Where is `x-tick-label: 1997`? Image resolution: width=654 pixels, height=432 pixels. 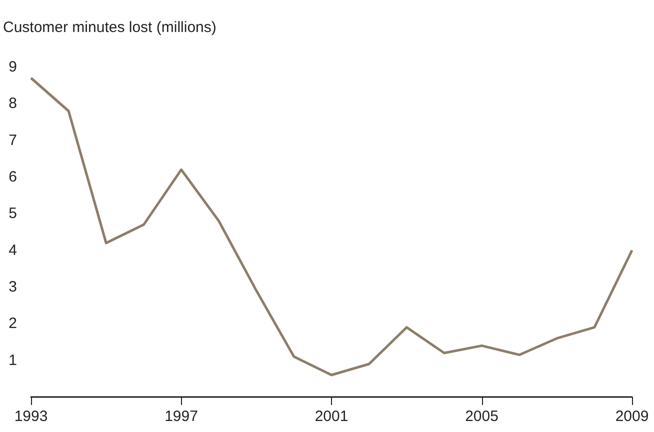
x-tick-label: 1997 is located at coordinates (181, 416).